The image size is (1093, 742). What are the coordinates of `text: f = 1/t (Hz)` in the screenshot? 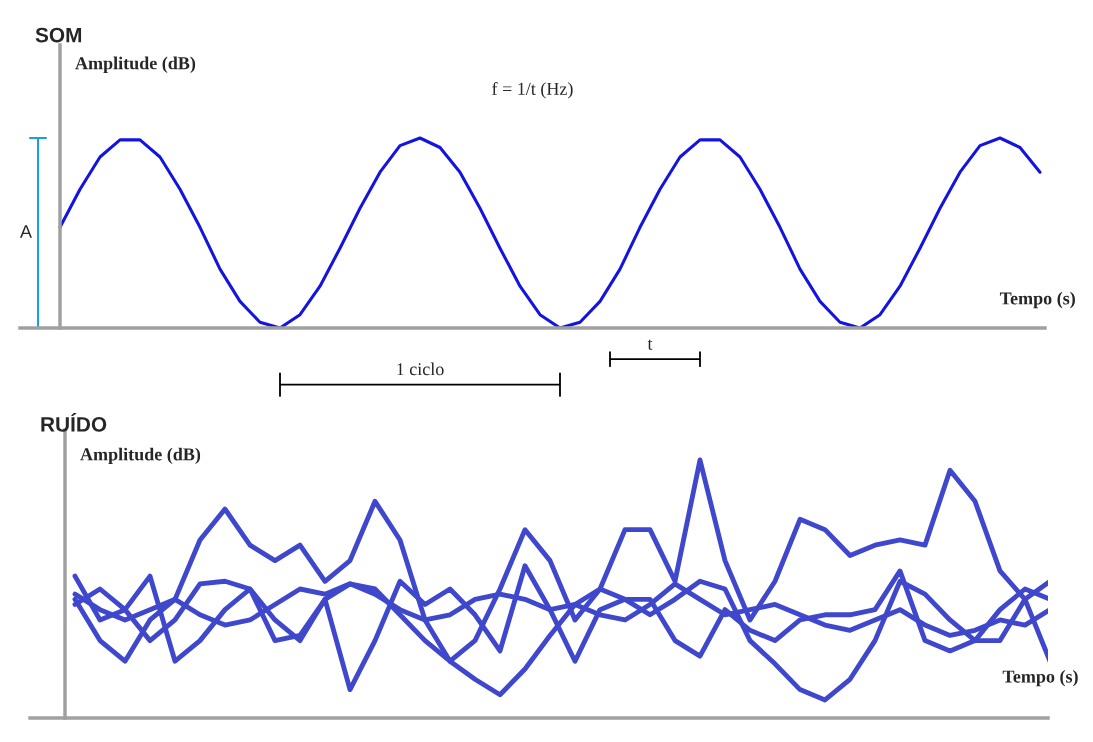 It's located at (532, 90).